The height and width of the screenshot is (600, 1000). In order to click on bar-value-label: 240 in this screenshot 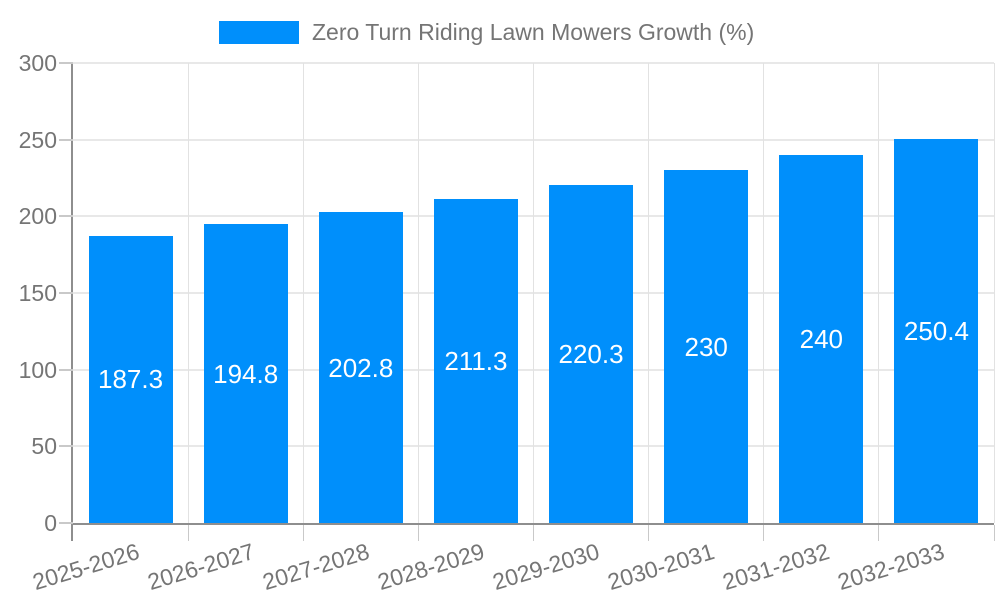, I will do `click(821, 339)`.